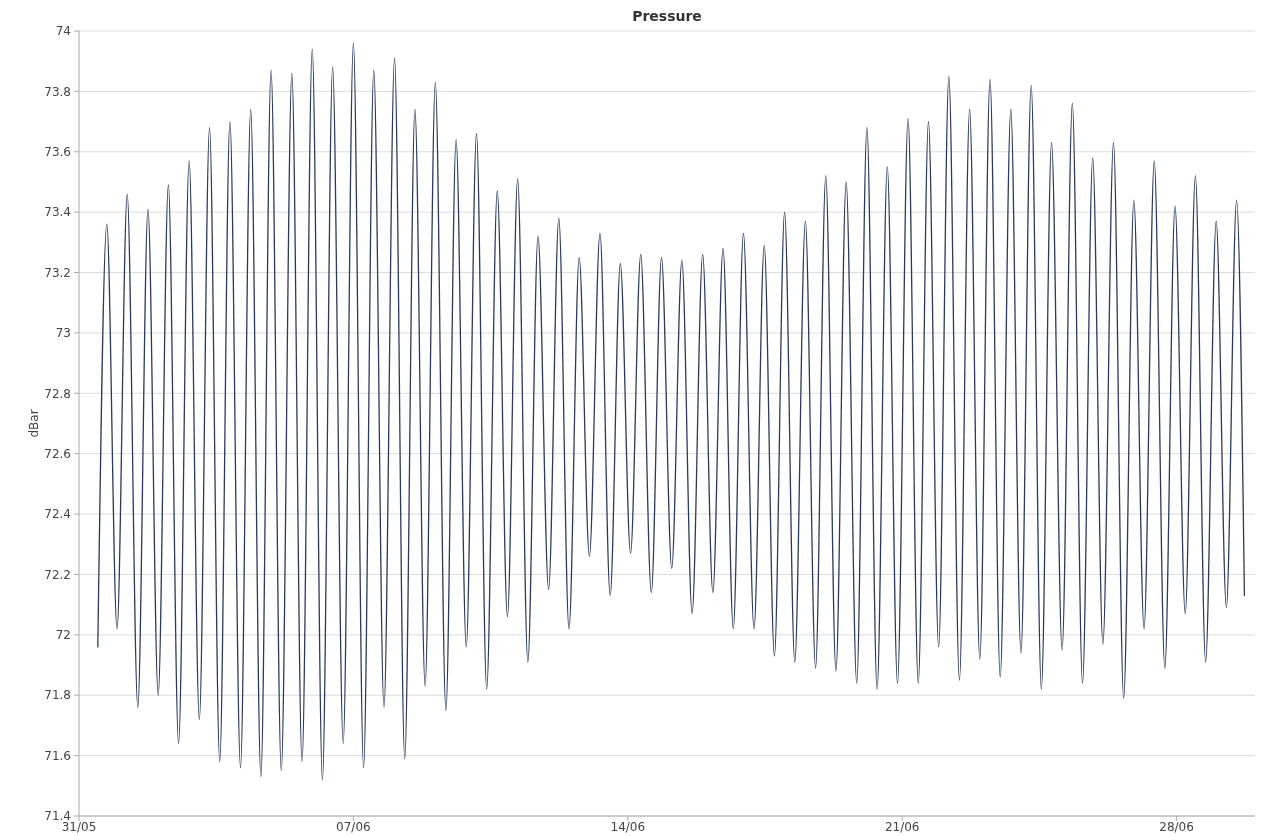 Image resolution: width=1269 pixels, height=836 pixels. Describe the element at coordinates (57, 151) in the screenshot. I see `y-tick-label: 73.6` at that location.